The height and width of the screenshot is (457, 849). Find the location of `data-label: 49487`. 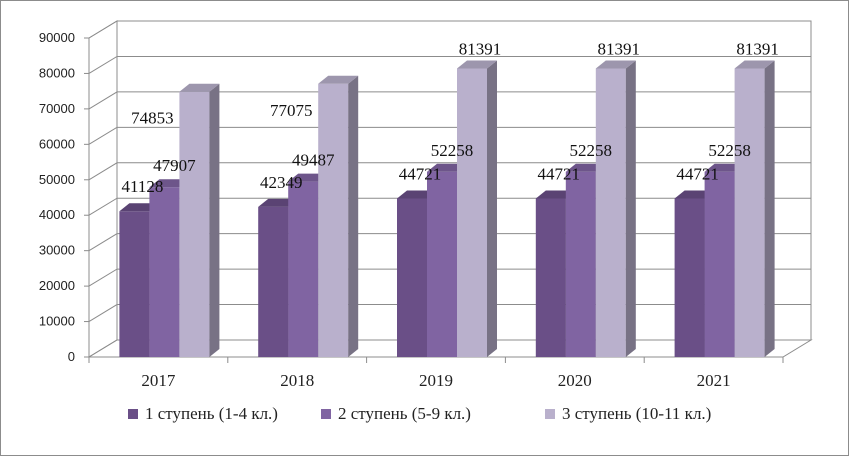

data-label: 49487 is located at coordinates (313, 160).